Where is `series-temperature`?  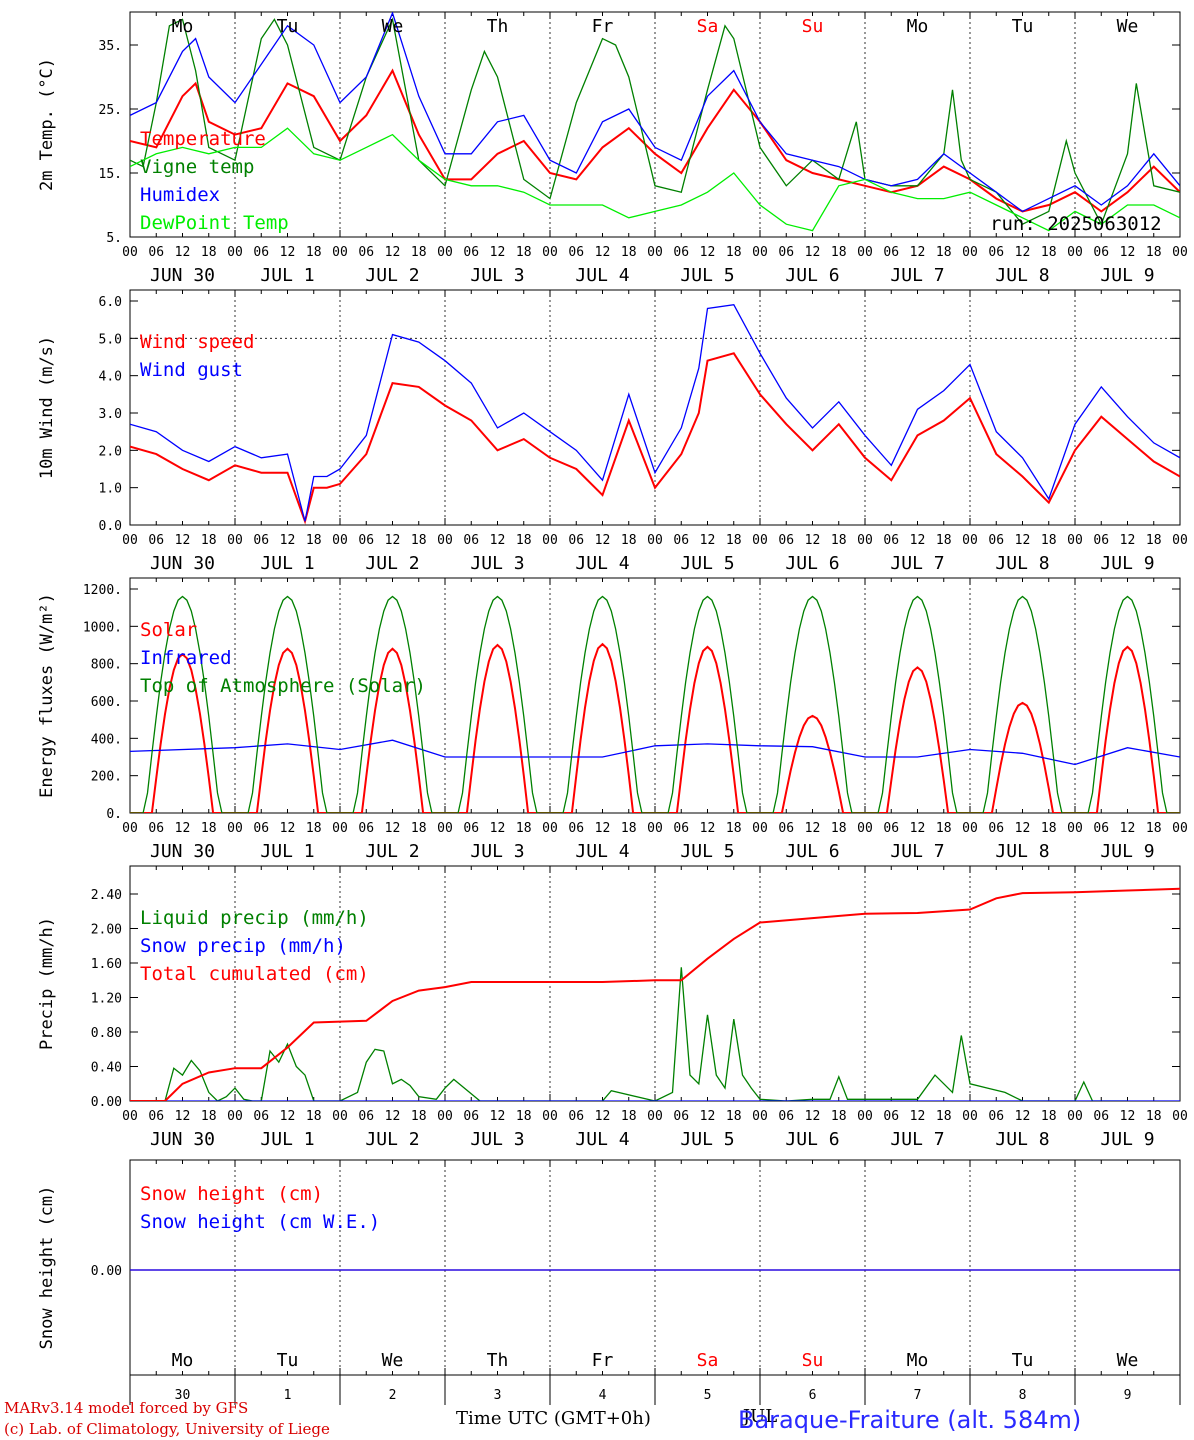 series-temperature is located at coordinates (655, 140).